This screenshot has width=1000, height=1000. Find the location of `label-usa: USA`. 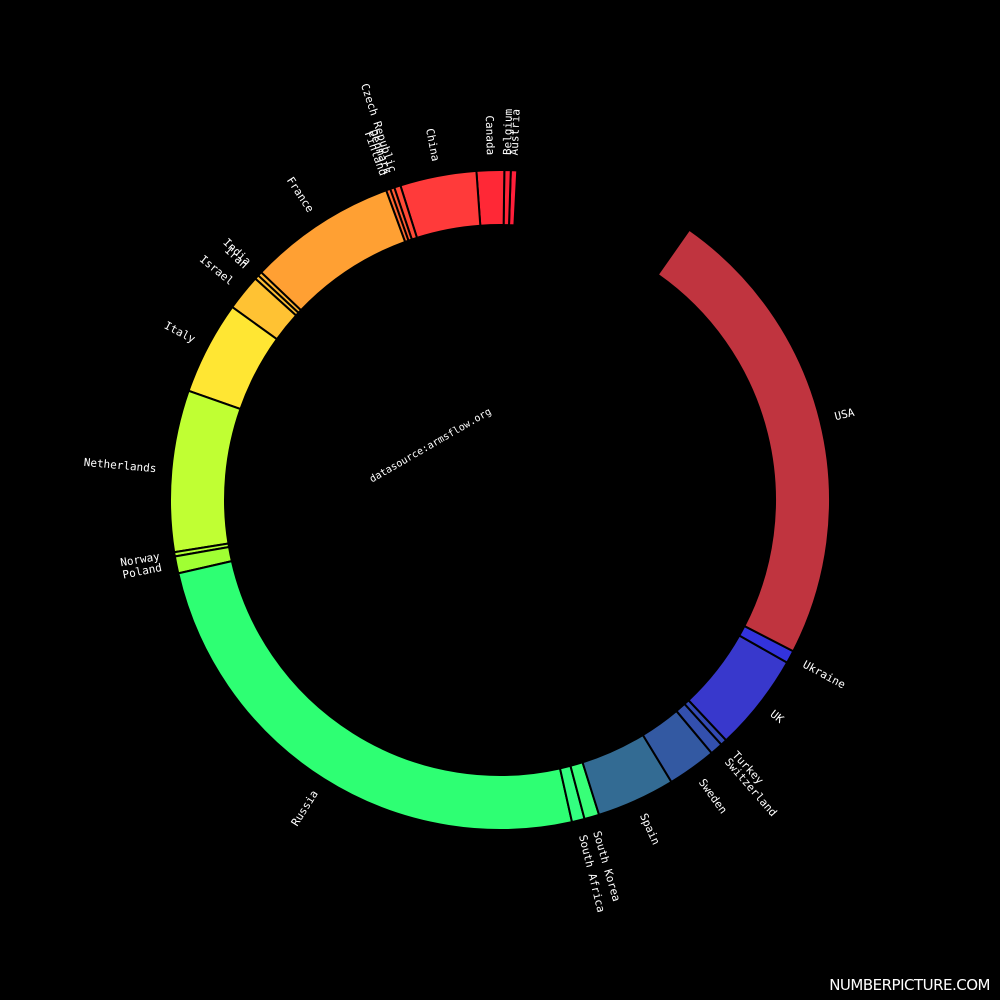

label-usa: USA is located at coordinates (844, 414).